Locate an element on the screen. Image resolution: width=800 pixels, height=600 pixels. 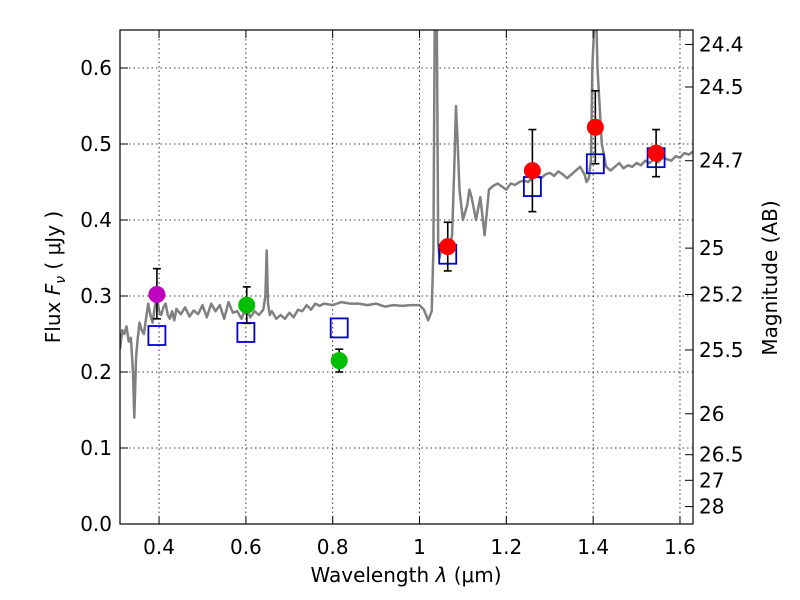
x-axis-label: Wavelength λ (μm) is located at coordinates (405, 575).